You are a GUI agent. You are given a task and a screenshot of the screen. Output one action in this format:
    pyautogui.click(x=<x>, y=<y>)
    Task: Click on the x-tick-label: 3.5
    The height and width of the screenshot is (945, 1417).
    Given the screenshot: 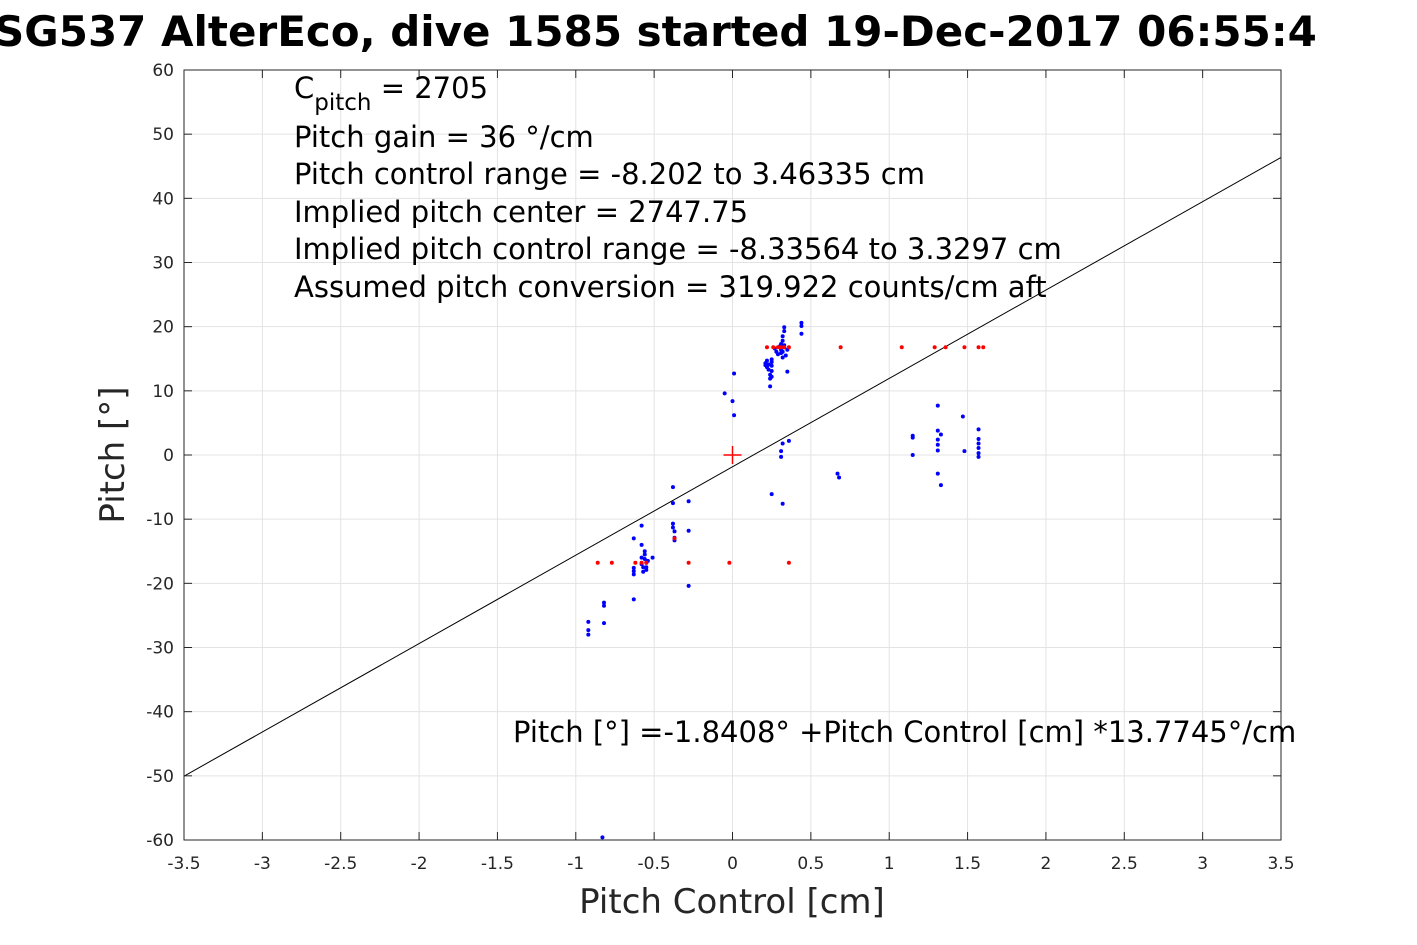 What is the action you would take?
    pyautogui.click(x=1280, y=864)
    